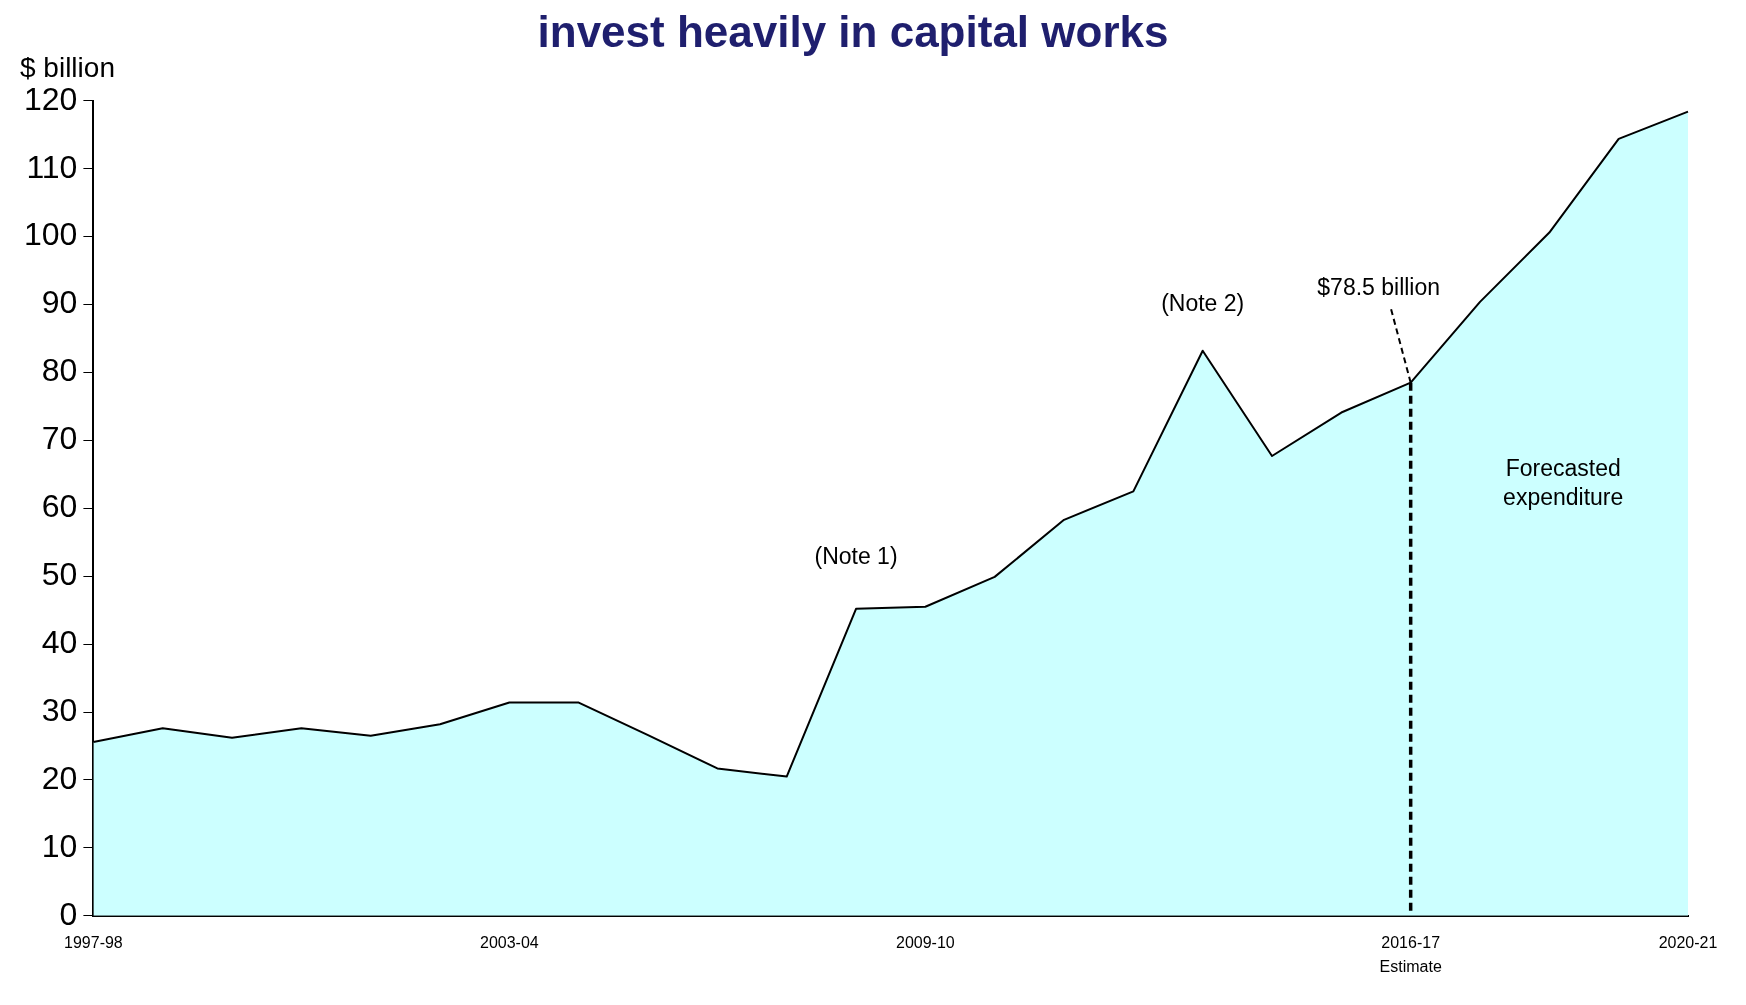 Image resolution: width=1746 pixels, height=1005 pixels. Describe the element at coordinates (59, 438) in the screenshot. I see `y-tick-label: 70` at that location.